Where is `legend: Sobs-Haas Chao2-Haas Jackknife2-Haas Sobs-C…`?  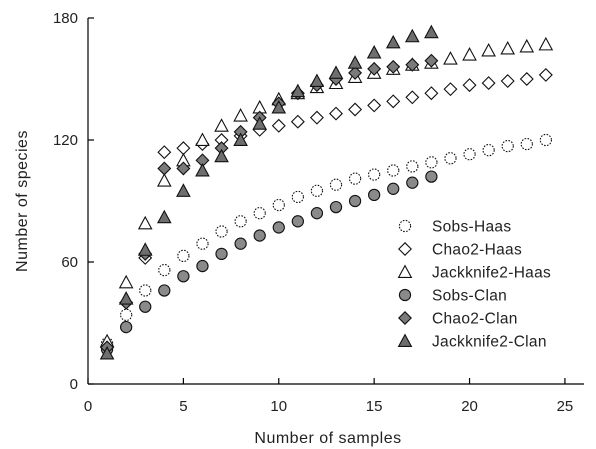 legend: Sobs-Haas Chao2-Haas Jackknife2-Haas Sobs-C… is located at coordinates (474, 285).